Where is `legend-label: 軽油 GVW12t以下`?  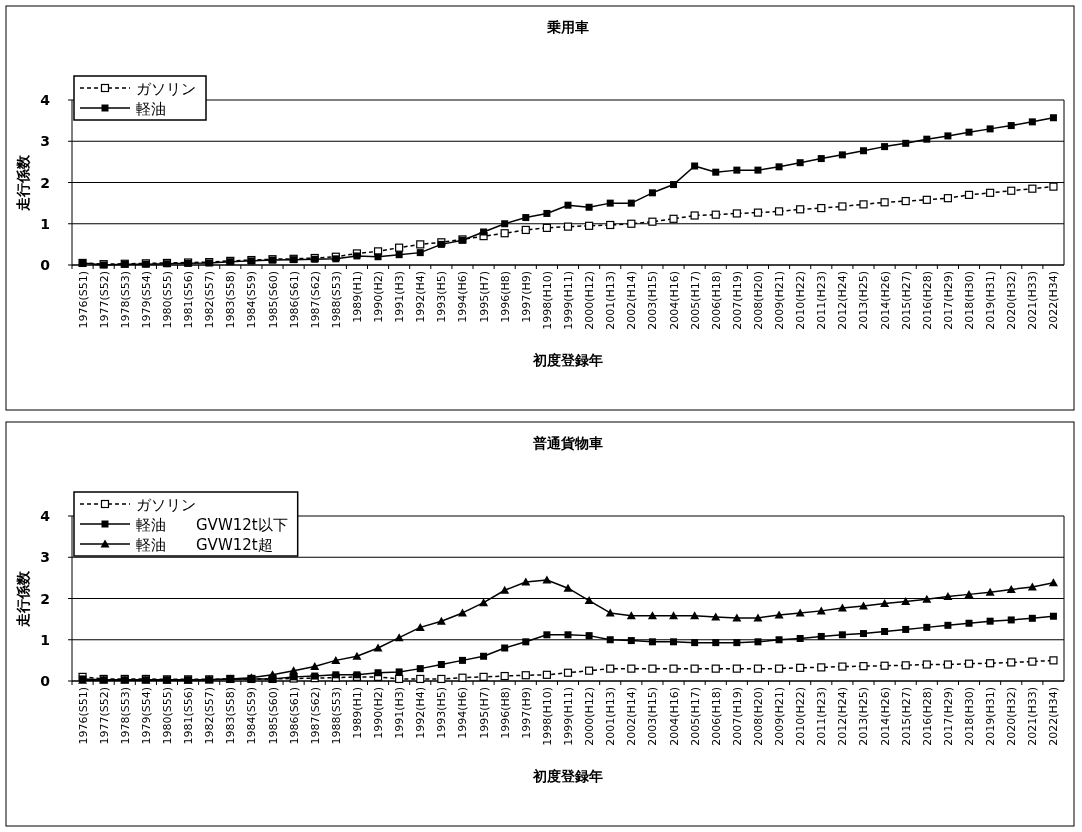 legend-label: 軽油 GVW12t以下 is located at coordinates (212, 525).